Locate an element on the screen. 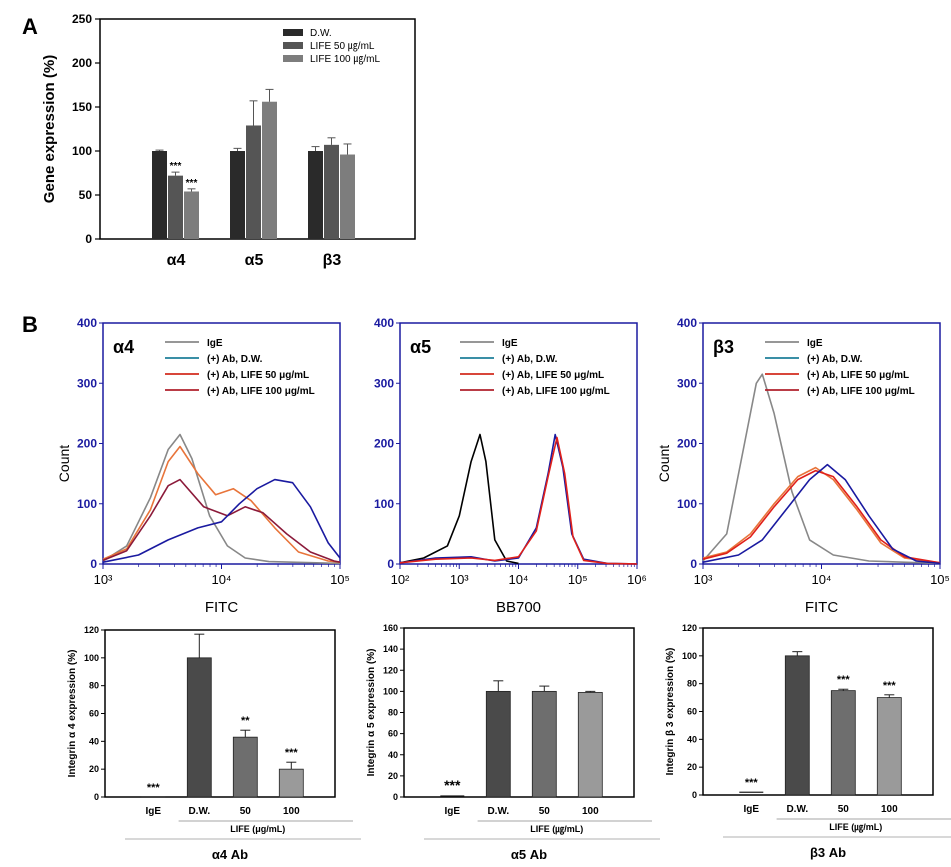 The height and width of the screenshot is (867, 951). flow_b3-legend-label: IgE is located at coordinates (815, 343).